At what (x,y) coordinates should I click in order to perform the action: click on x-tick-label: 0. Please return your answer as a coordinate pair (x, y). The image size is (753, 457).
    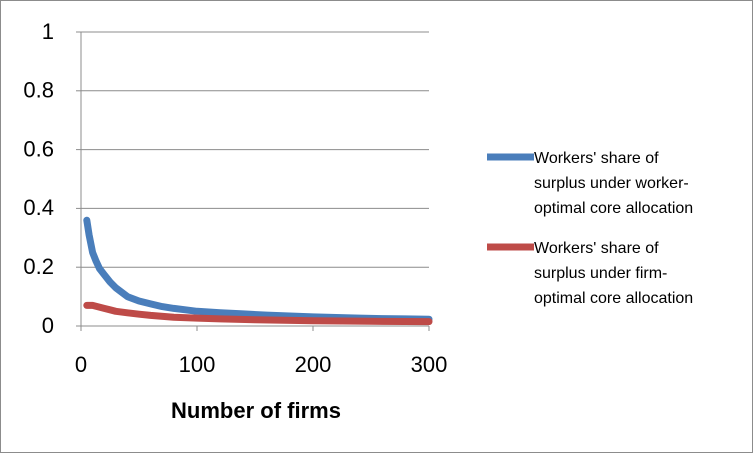
    Looking at the image, I should click on (81, 364).